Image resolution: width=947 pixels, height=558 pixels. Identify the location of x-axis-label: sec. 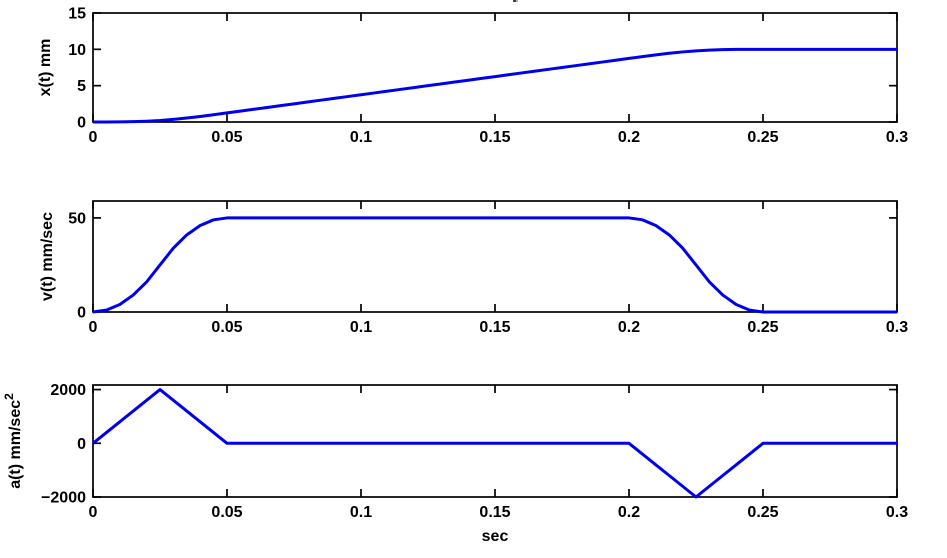
(495, 536).